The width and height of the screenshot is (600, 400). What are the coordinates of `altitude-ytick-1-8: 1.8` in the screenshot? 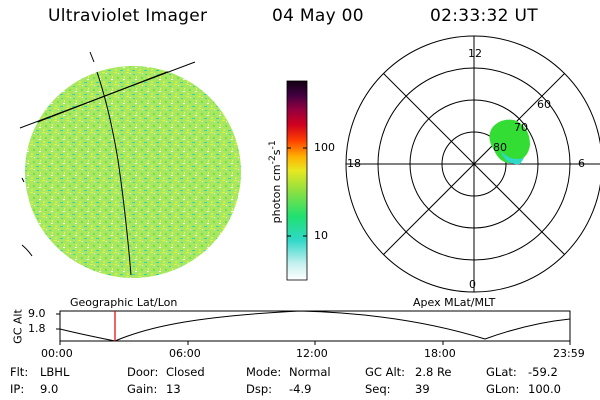 It's located at (37, 328).